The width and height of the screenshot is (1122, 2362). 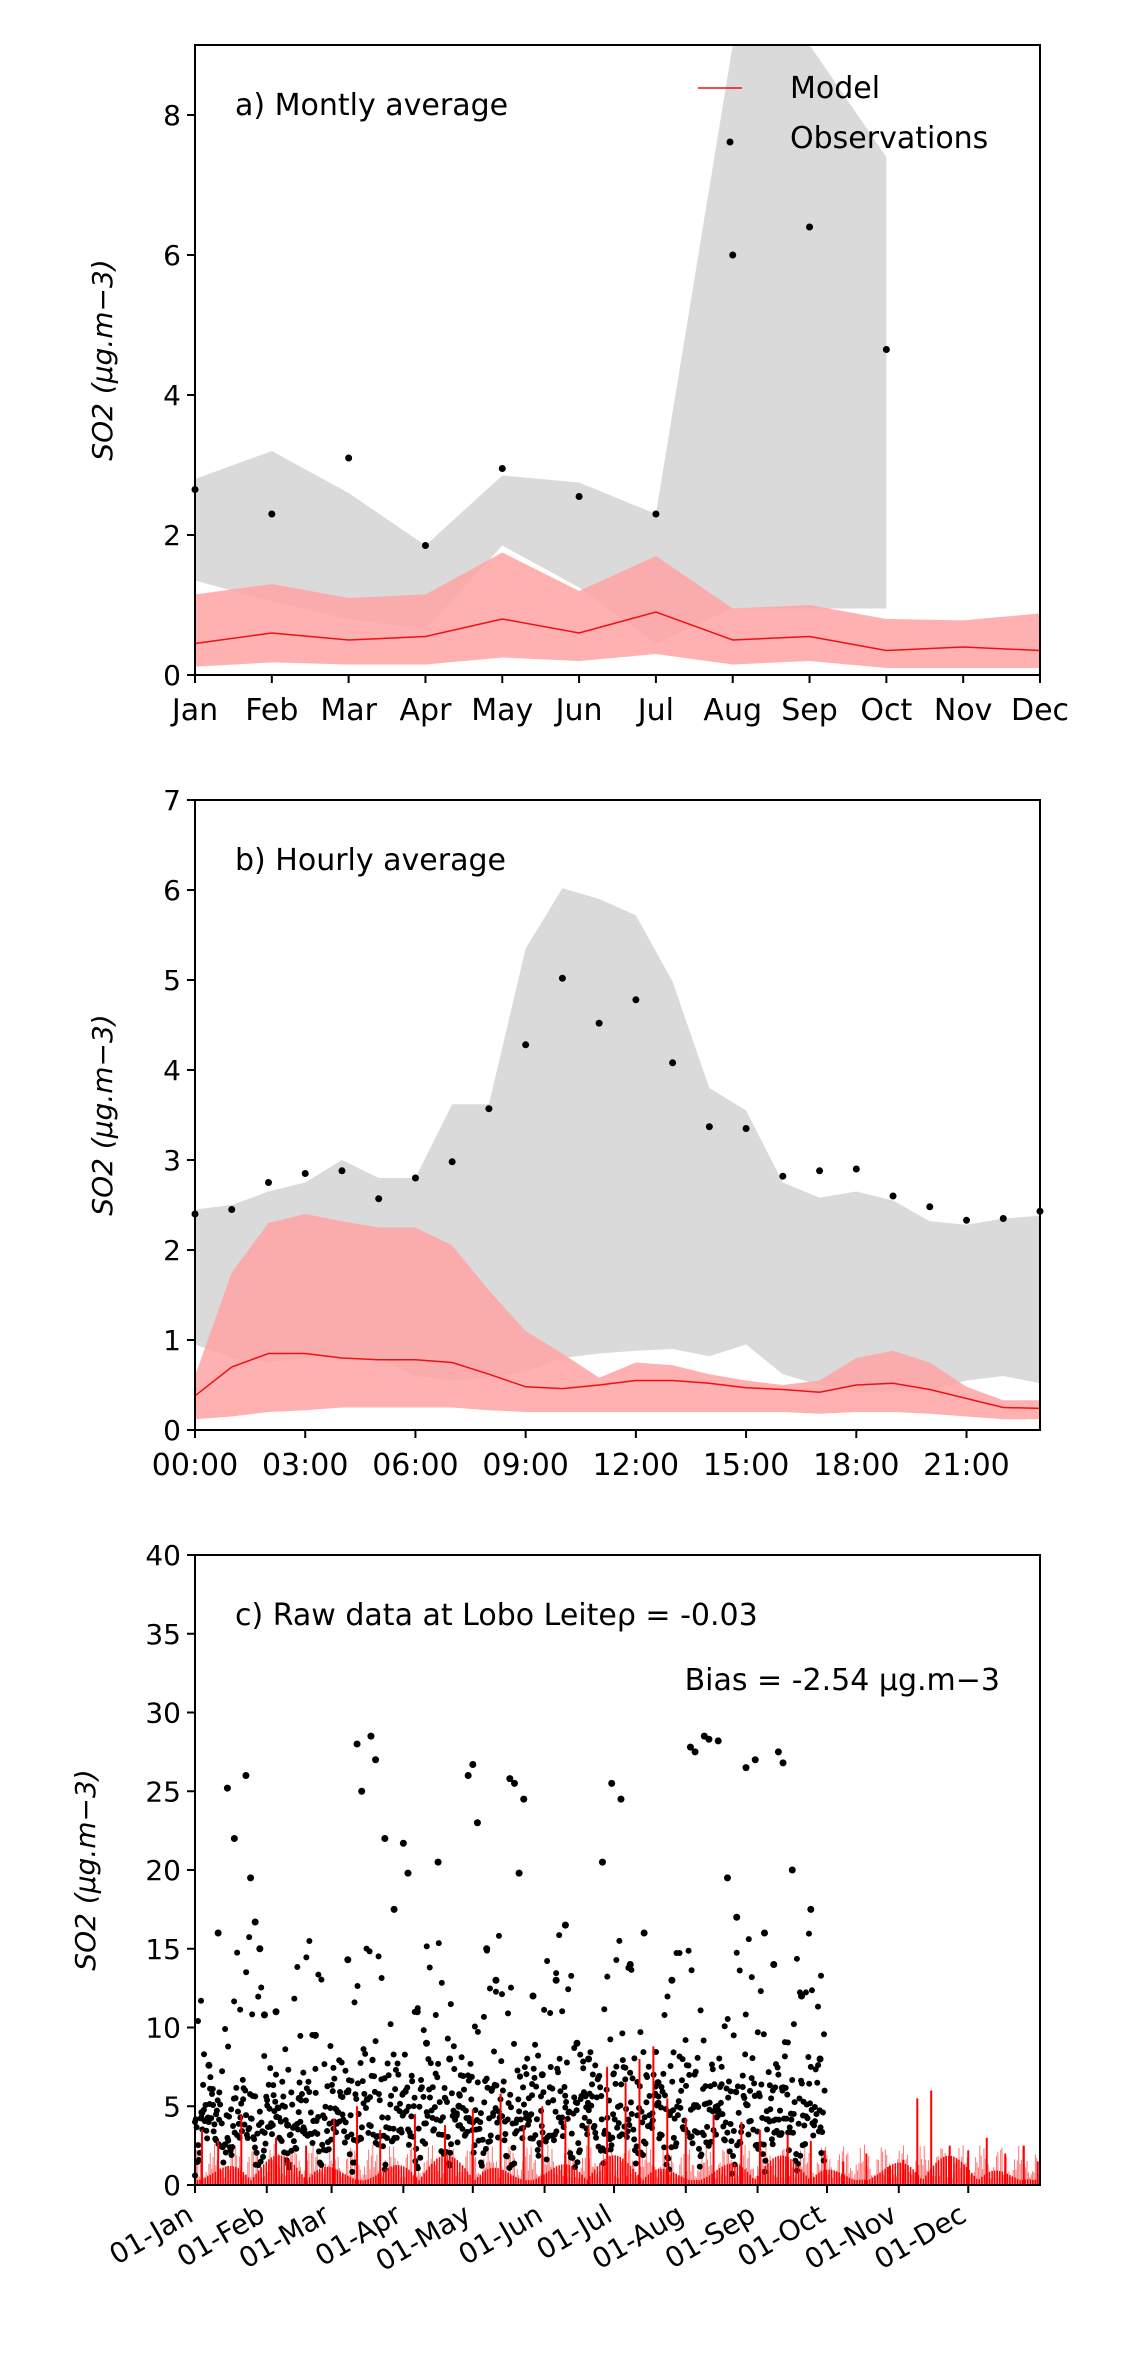 What do you see at coordinates (172, 115) in the screenshot?
I see `monthly-ytick-label: 8` at bounding box center [172, 115].